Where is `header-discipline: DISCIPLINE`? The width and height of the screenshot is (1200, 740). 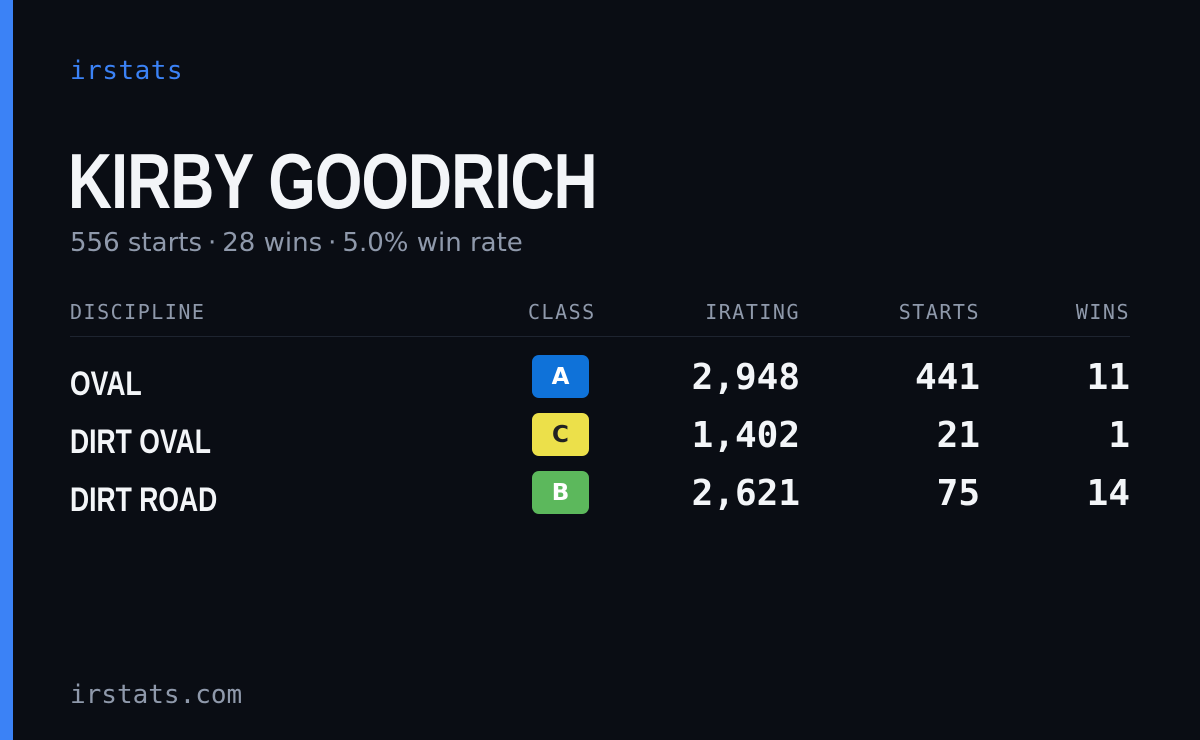
header-discipline: DISCIPLINE is located at coordinates (138, 312).